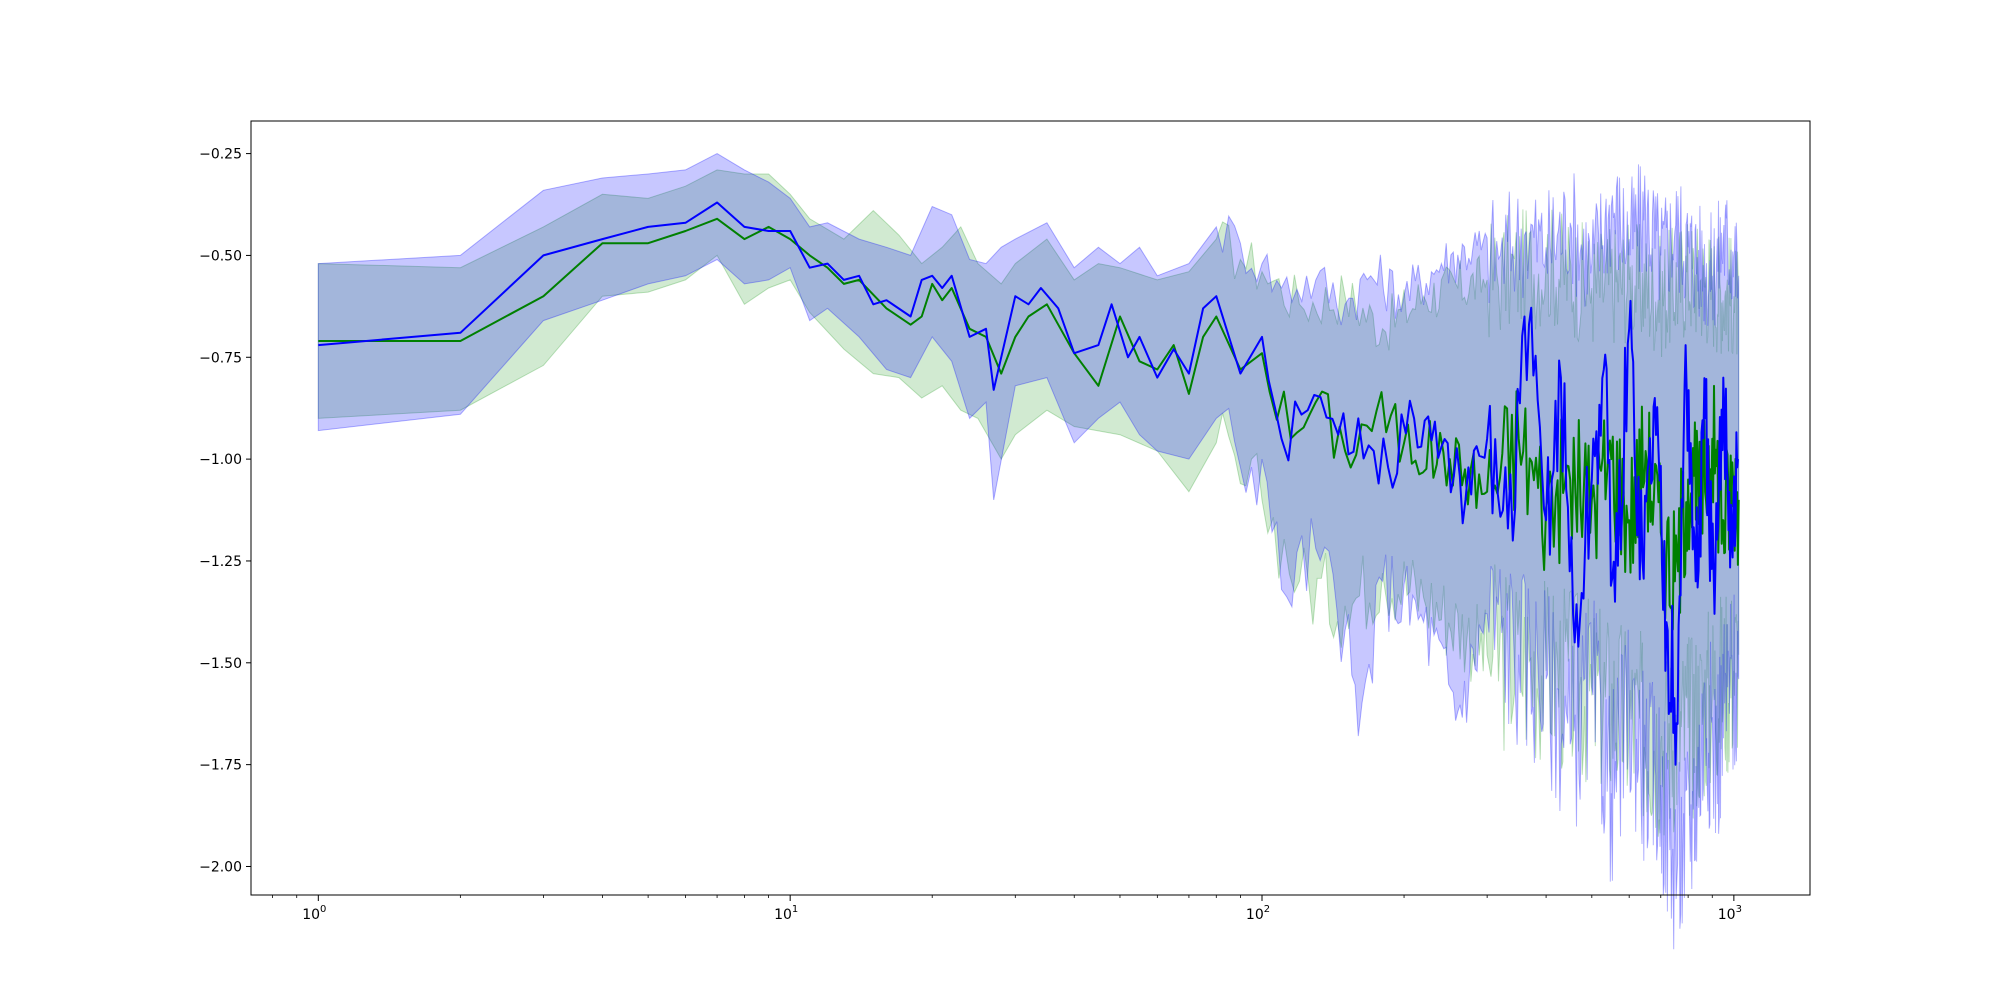 The image size is (2000, 1000). Describe the element at coordinates (220, 664) in the screenshot. I see `y-tick-label: −1.50` at that location.